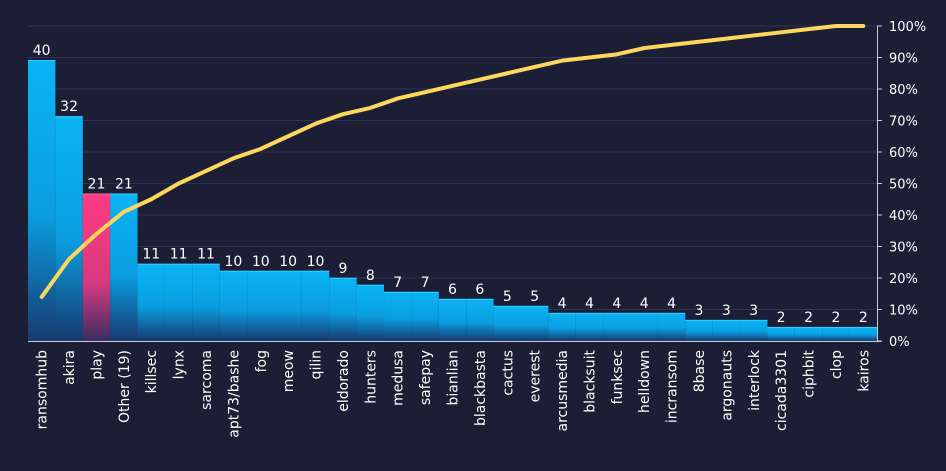 The width and height of the screenshot is (946, 471). Describe the element at coordinates (207, 380) in the screenshot. I see `category-label: sarcoma` at that location.